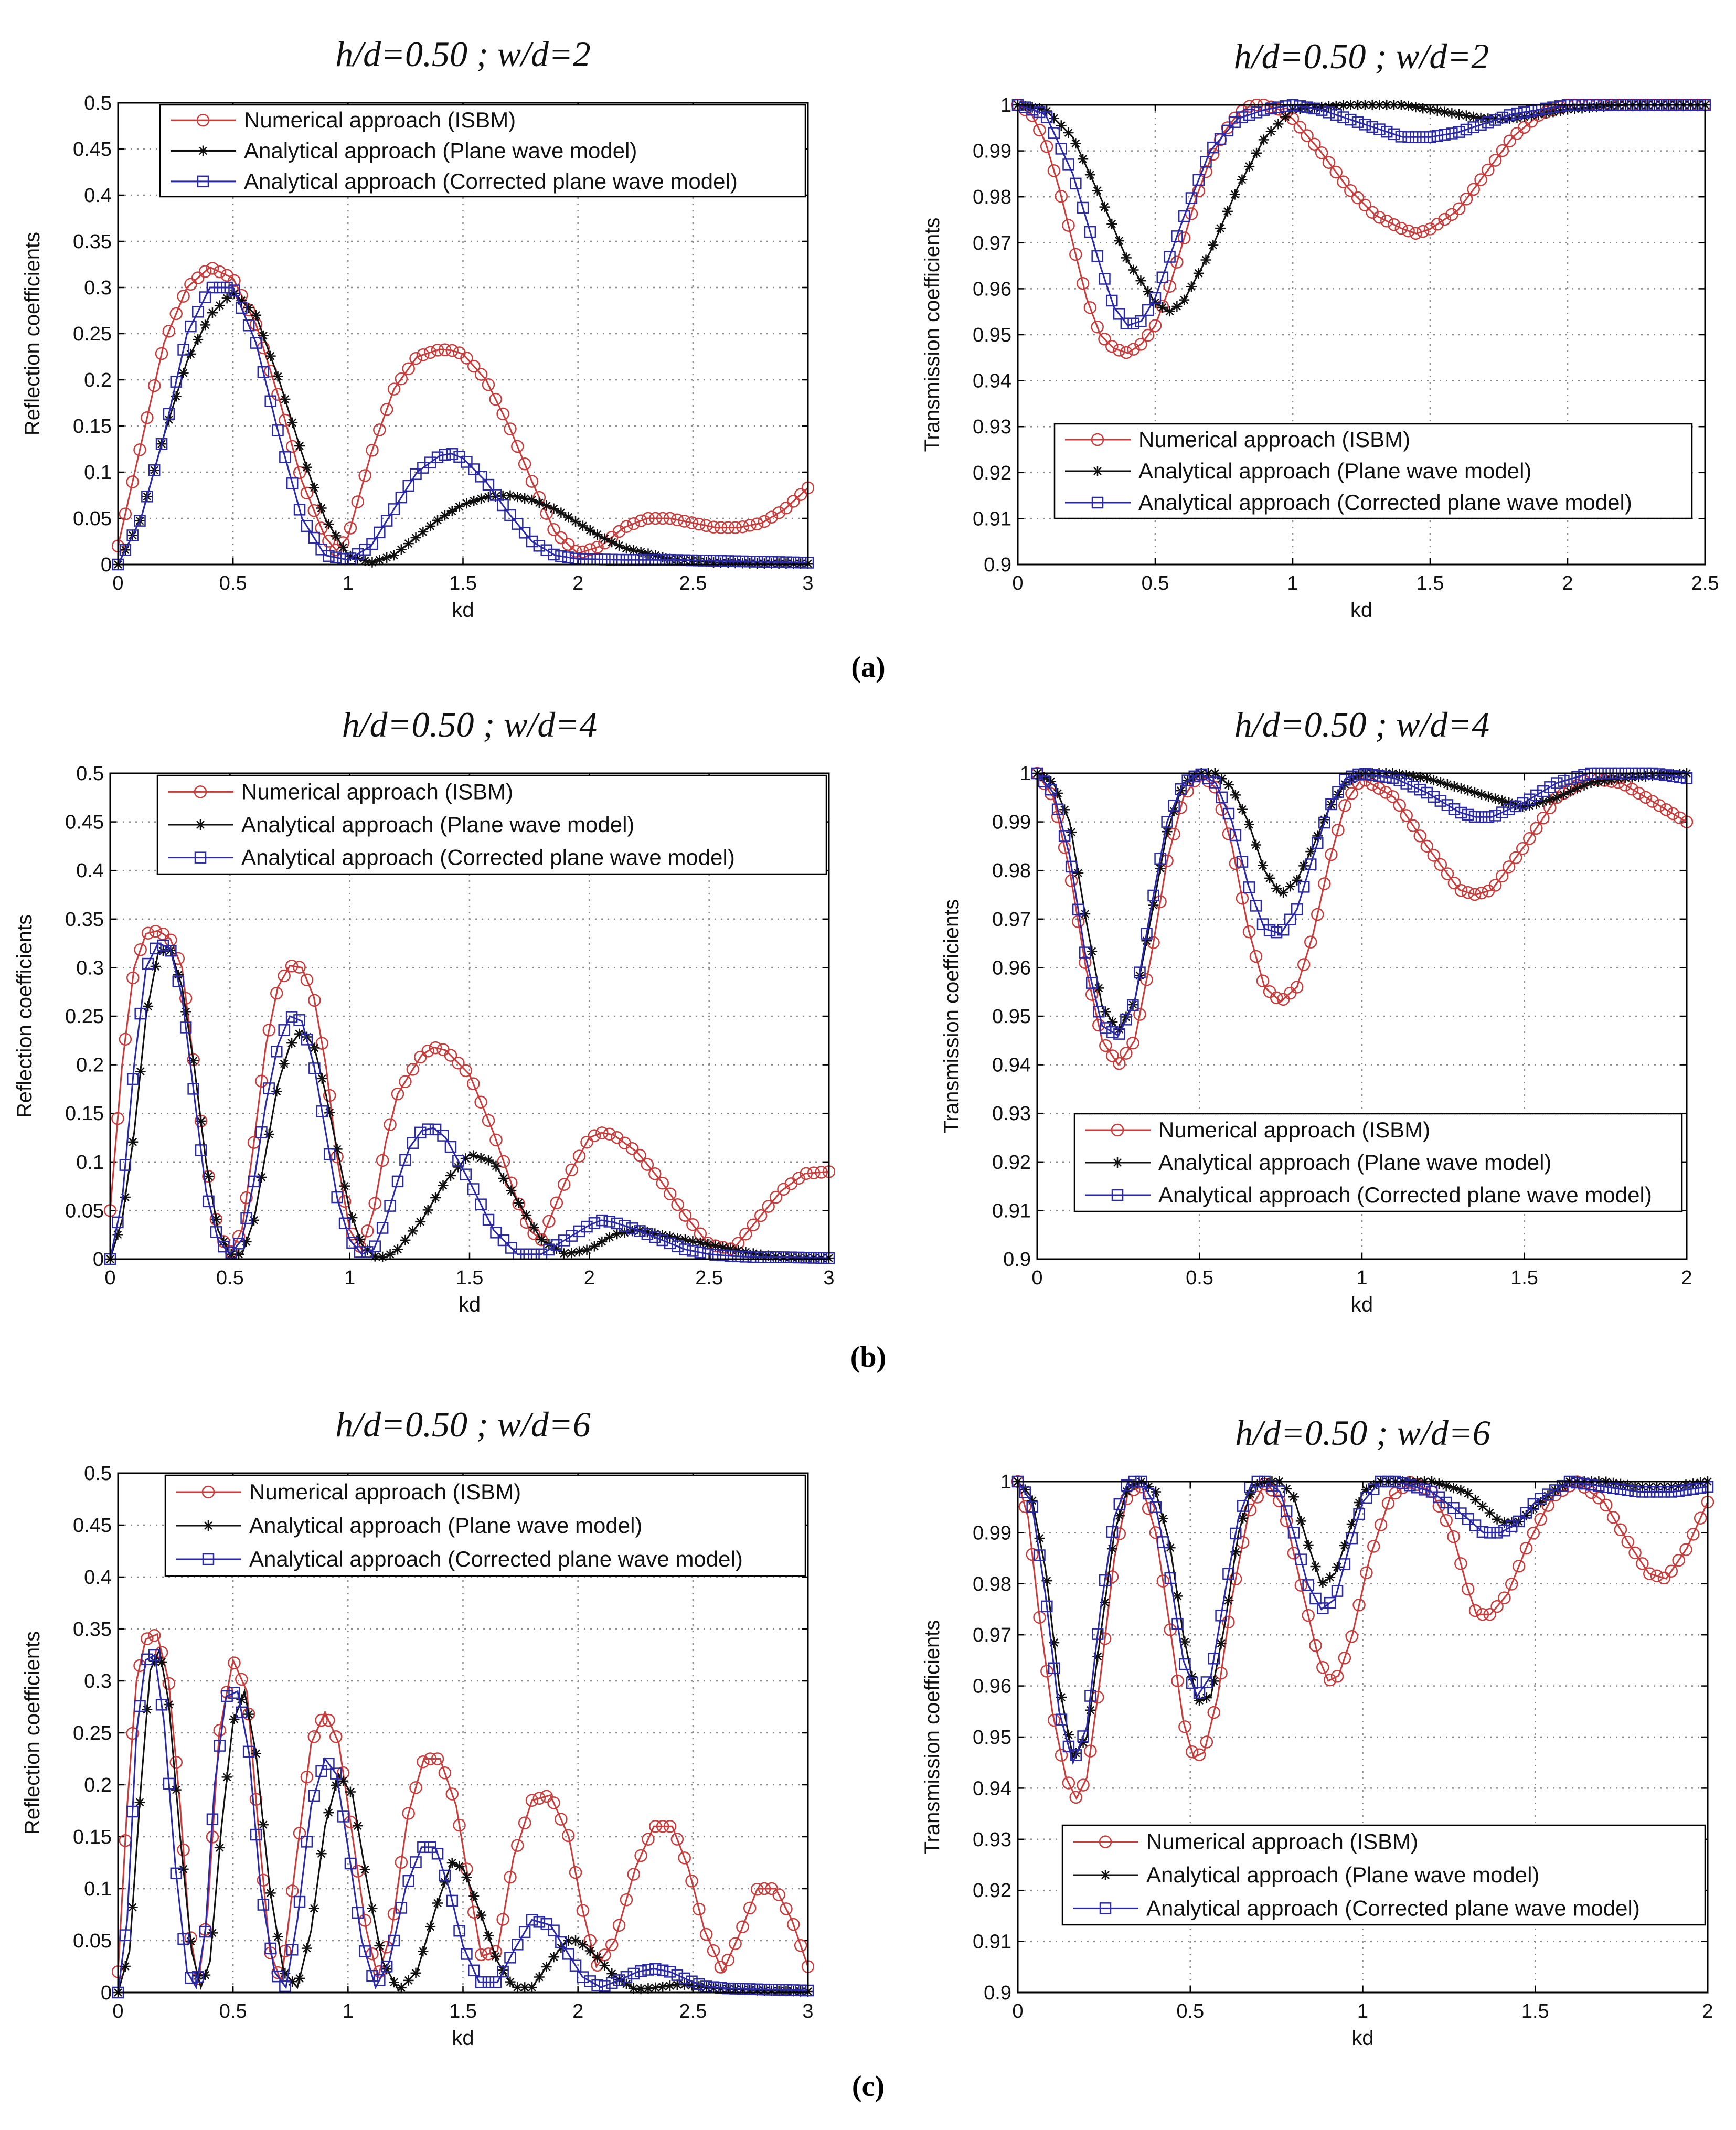 The width and height of the screenshot is (1736, 2130). What do you see at coordinates (828, 1278) in the screenshot?
I see `x-tick-label: 3` at bounding box center [828, 1278].